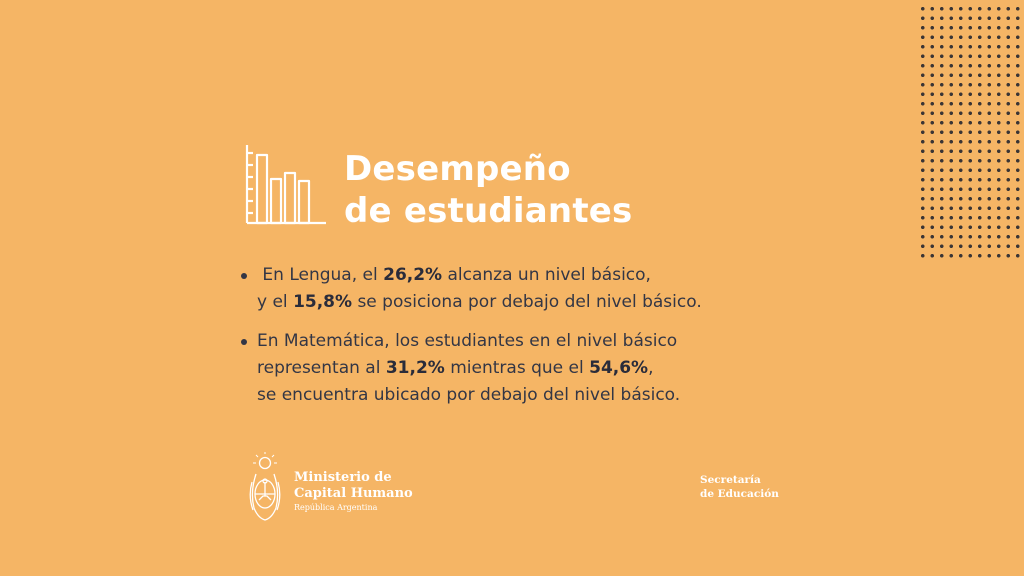 This screenshot has height=576, width=1024. What do you see at coordinates (730, 480) in the screenshot?
I see `secretaria-line-1: Secretaría` at bounding box center [730, 480].